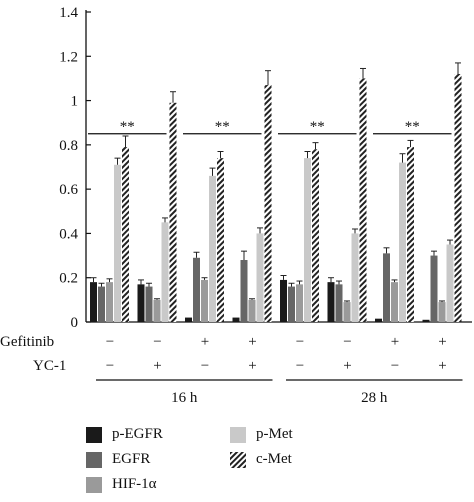 The width and height of the screenshot is (474, 502). I want to click on legend-label: c-Met, so click(274, 459).